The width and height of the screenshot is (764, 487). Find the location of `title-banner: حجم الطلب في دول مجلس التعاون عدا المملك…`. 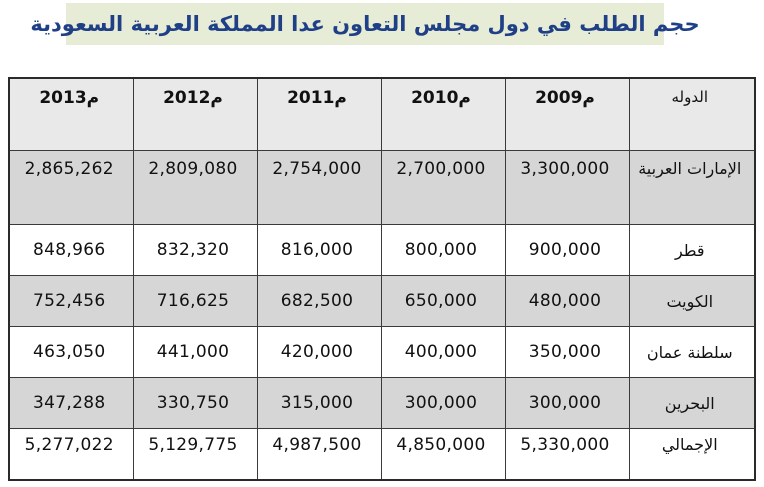

title-banner: حجم الطلب في دول مجلس التعاون عدا المملك… is located at coordinates (365, 24).